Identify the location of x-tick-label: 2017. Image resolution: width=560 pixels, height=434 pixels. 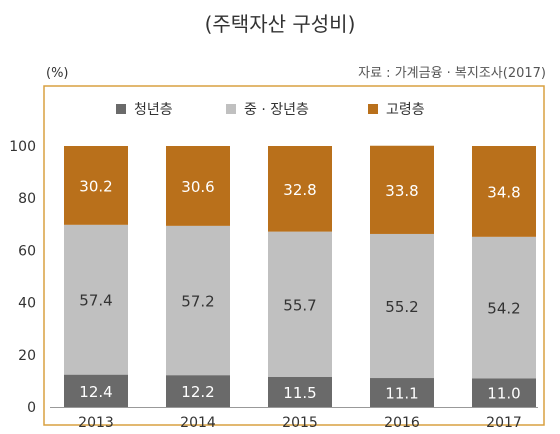
(504, 423).